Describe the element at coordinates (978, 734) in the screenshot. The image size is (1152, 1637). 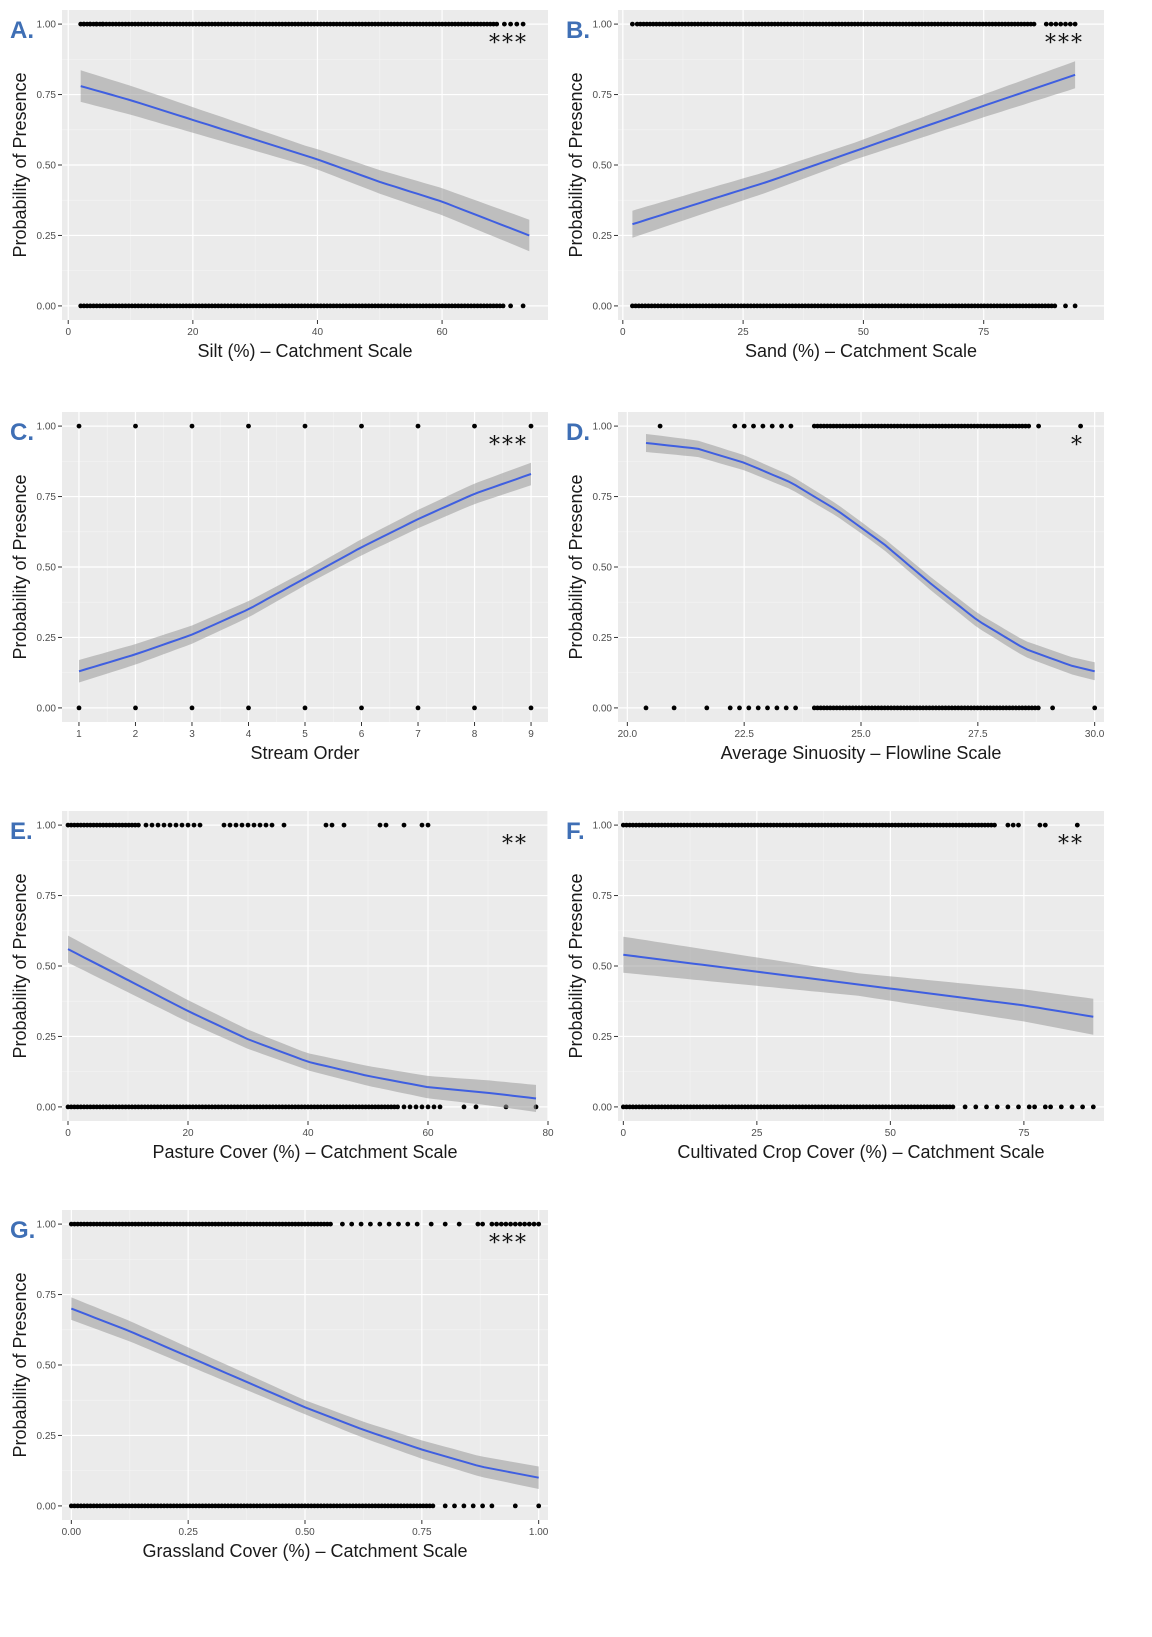
I see `x-tick-label: 27.5` at that location.